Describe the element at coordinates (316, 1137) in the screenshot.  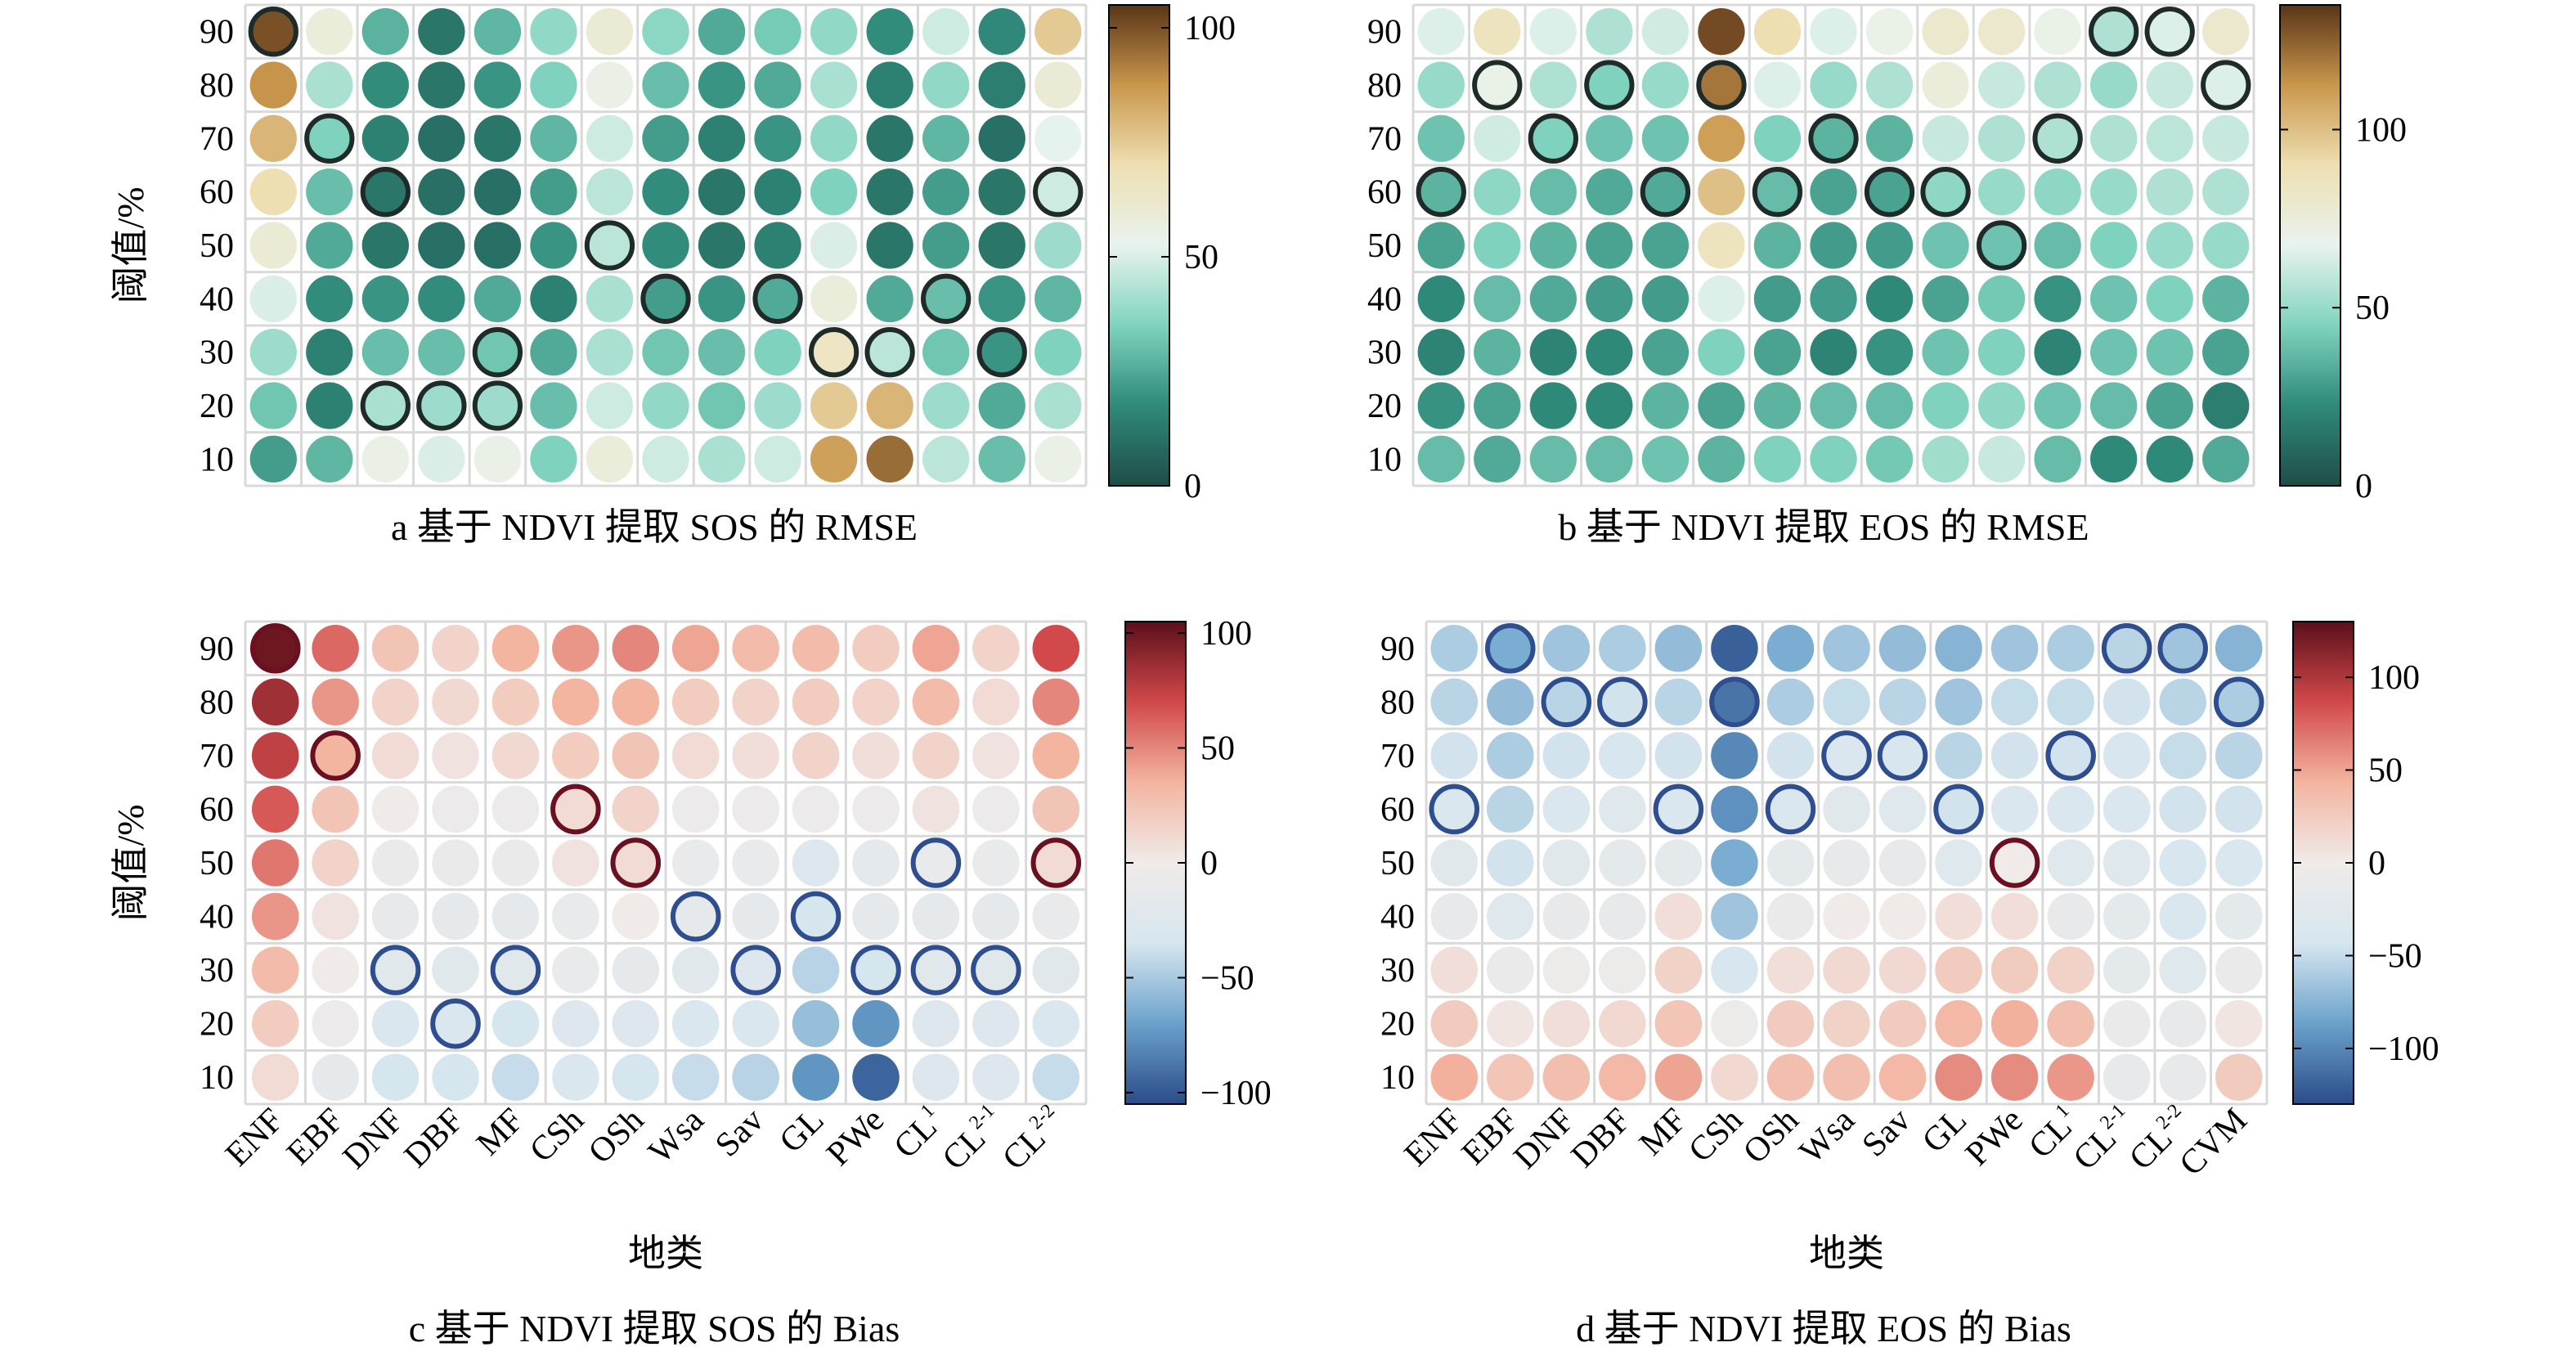
I see `x-tick-label: EBF` at that location.